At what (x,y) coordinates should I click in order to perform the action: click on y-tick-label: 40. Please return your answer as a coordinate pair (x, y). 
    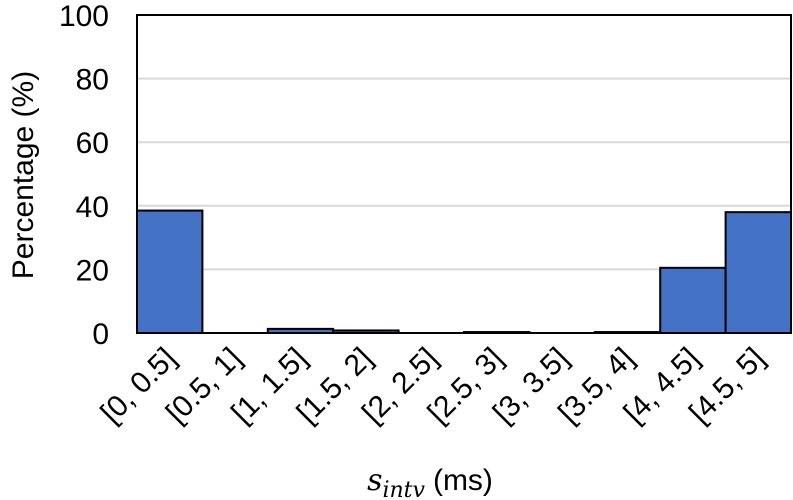
    Looking at the image, I should click on (92, 207).